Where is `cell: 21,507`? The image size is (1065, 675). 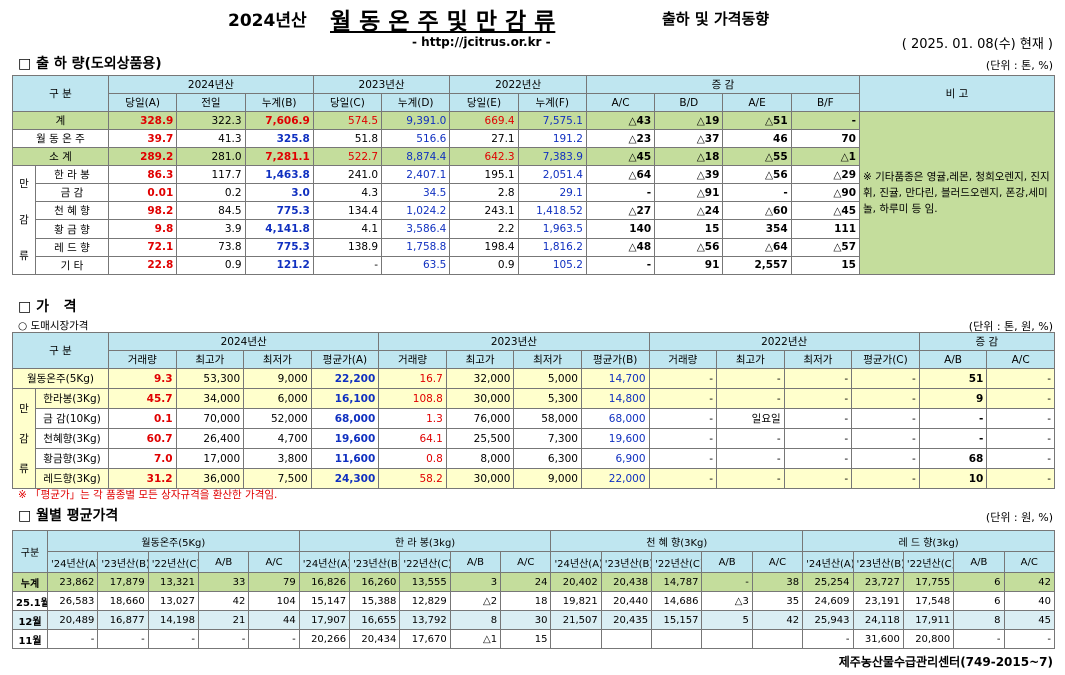
cell: 21,507 is located at coordinates (576, 620).